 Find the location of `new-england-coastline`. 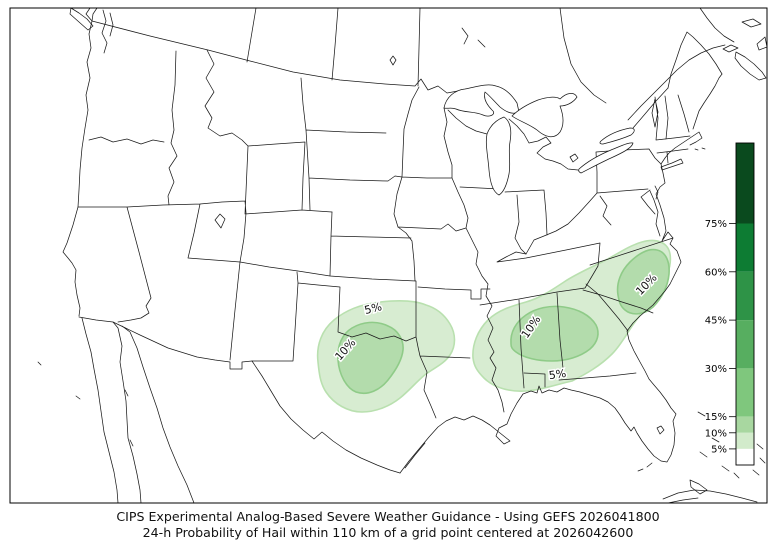

new-england-coastline is located at coordinates (707, 101).